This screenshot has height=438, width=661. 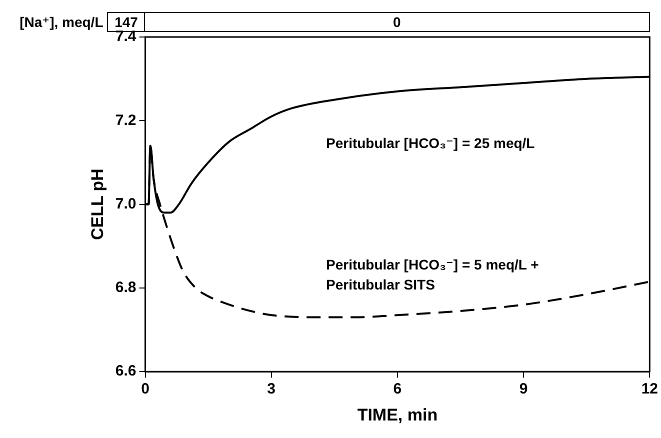 What do you see at coordinates (431, 143) in the screenshot?
I see `text: Peritubular [HCO₃⁻] = 25 meq/L` at bounding box center [431, 143].